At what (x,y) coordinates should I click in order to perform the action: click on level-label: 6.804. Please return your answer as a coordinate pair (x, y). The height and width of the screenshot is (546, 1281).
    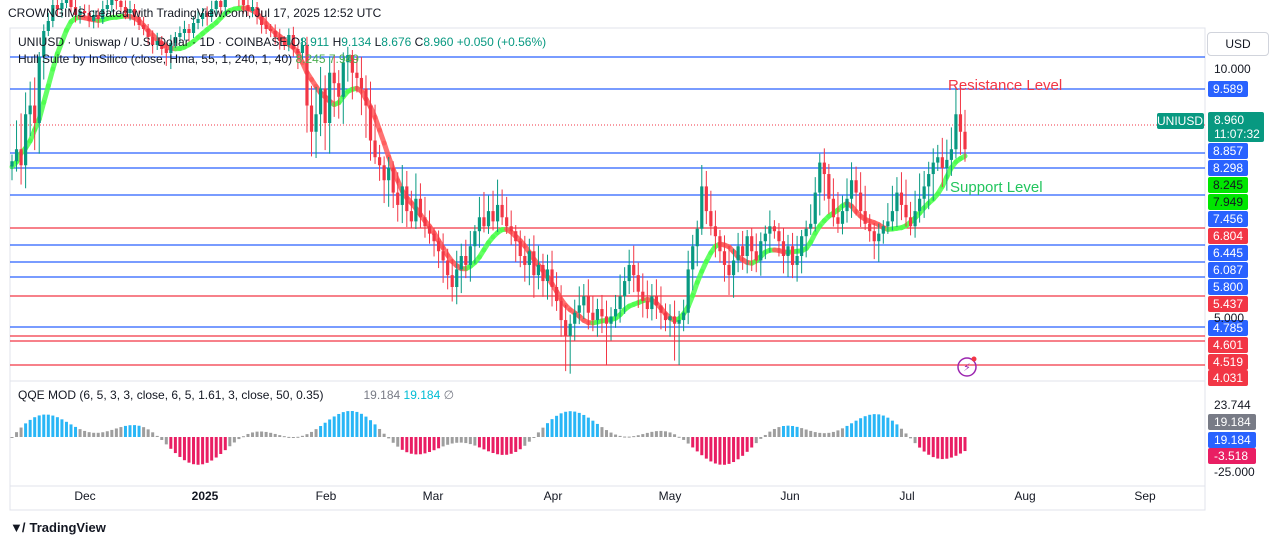
    Looking at the image, I should click on (1228, 236).